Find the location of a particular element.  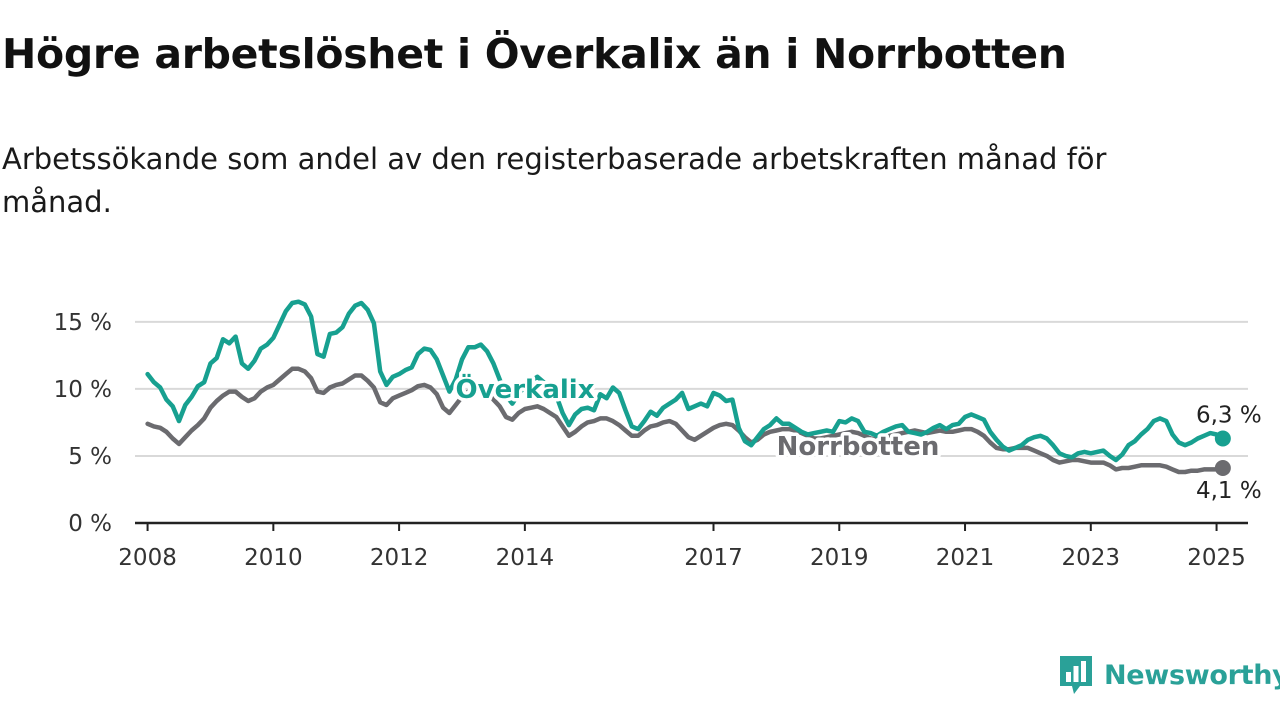

end-value-label-overkalix: 6,3 % is located at coordinates (1229, 416).